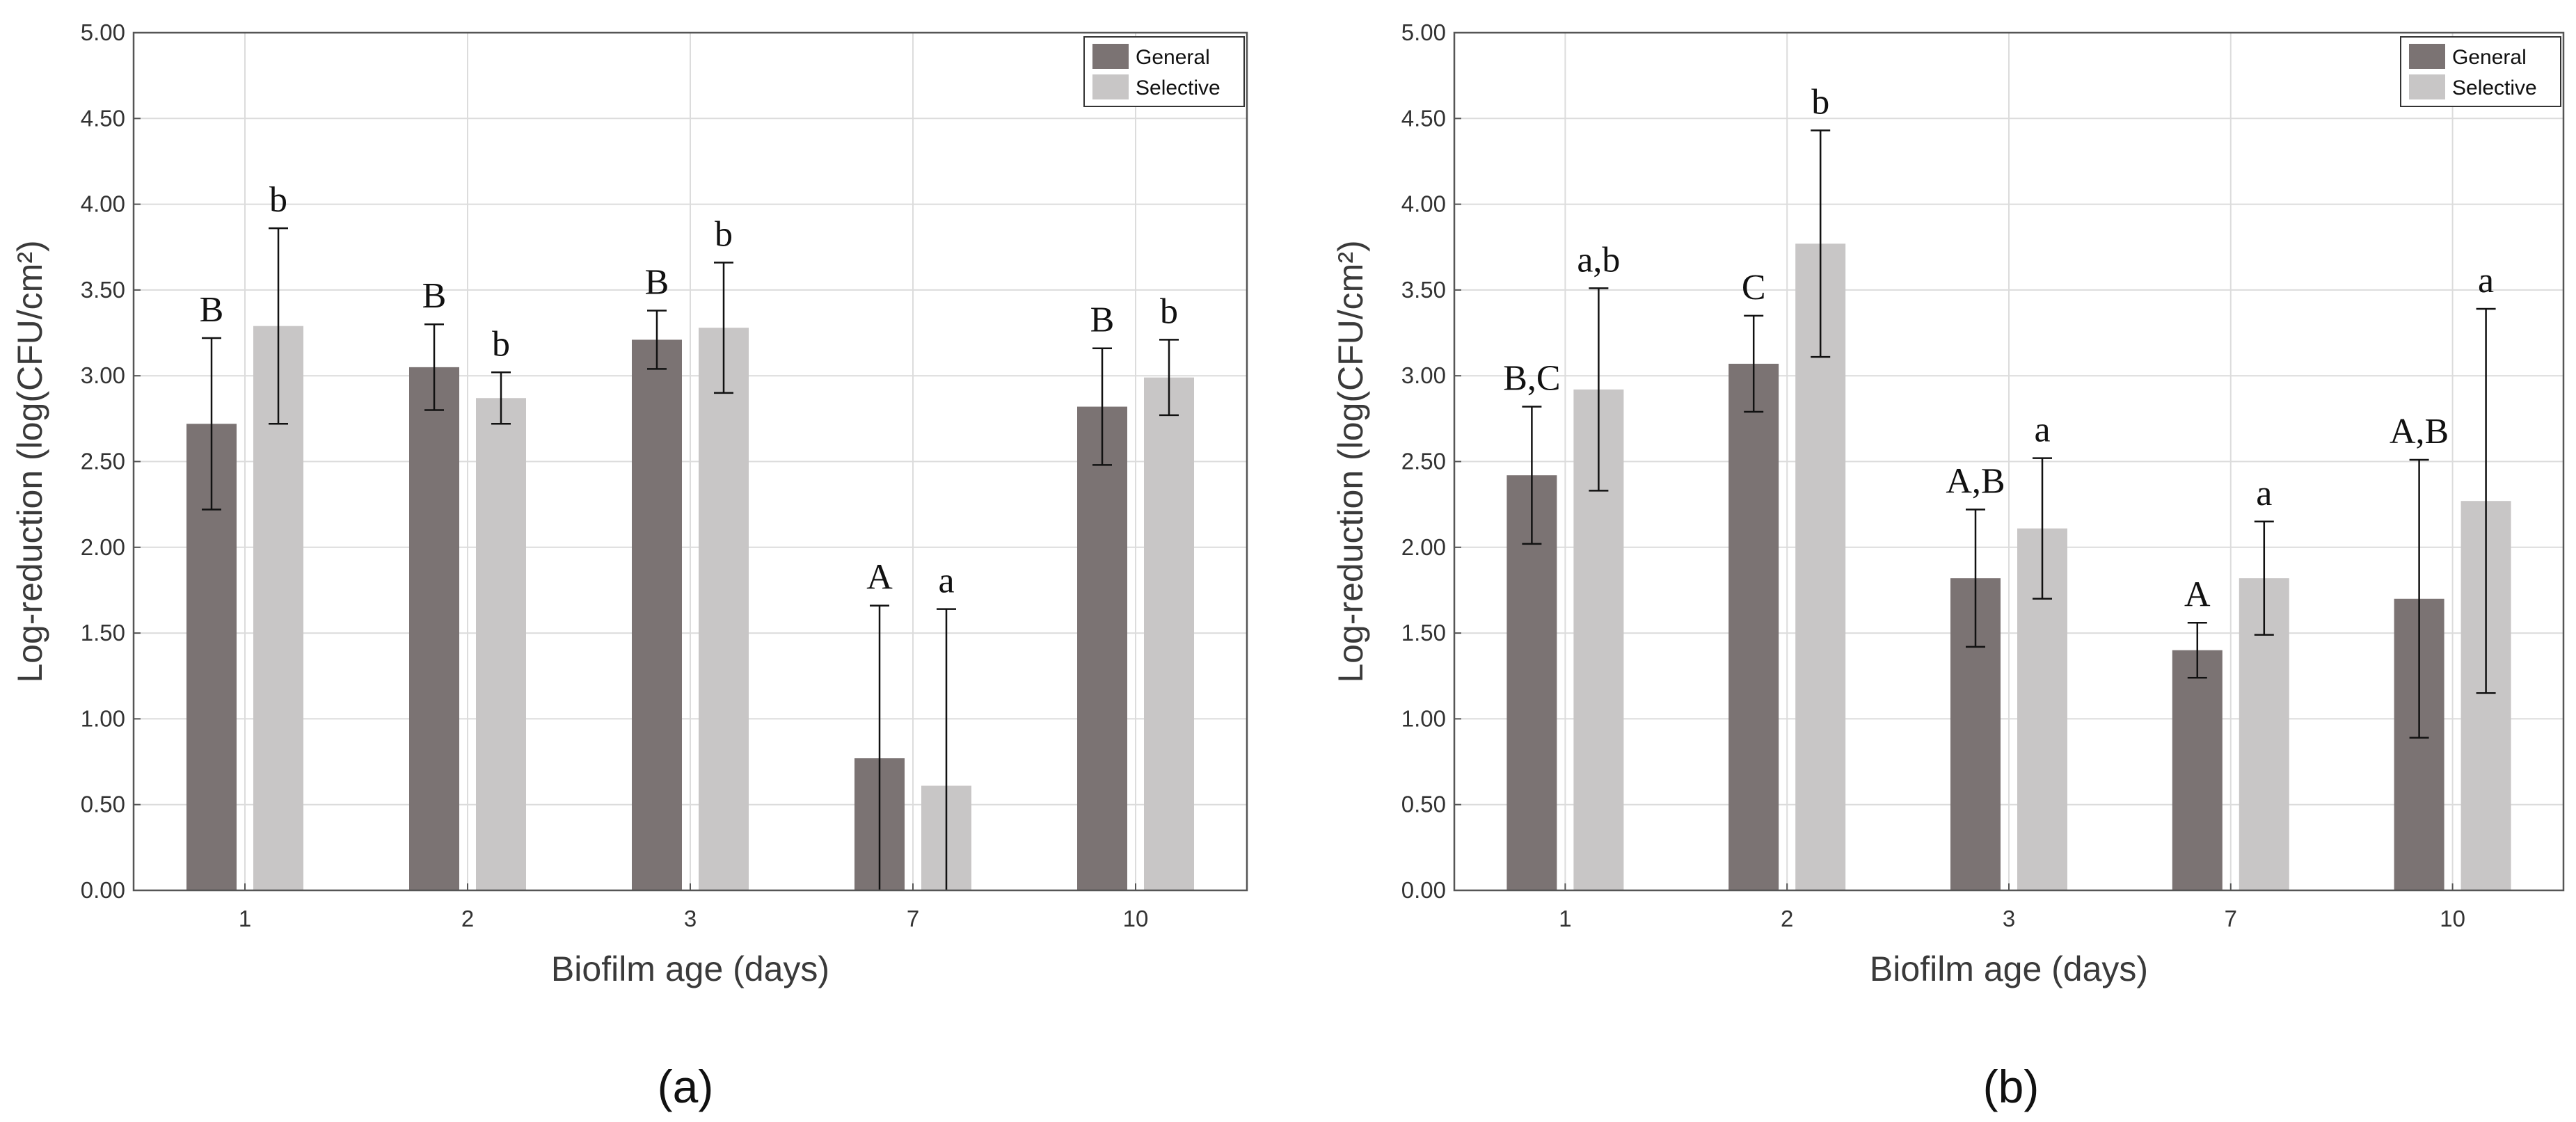  Describe the element at coordinates (2011, 1086) in the screenshot. I see `panel-label: (b)` at that location.